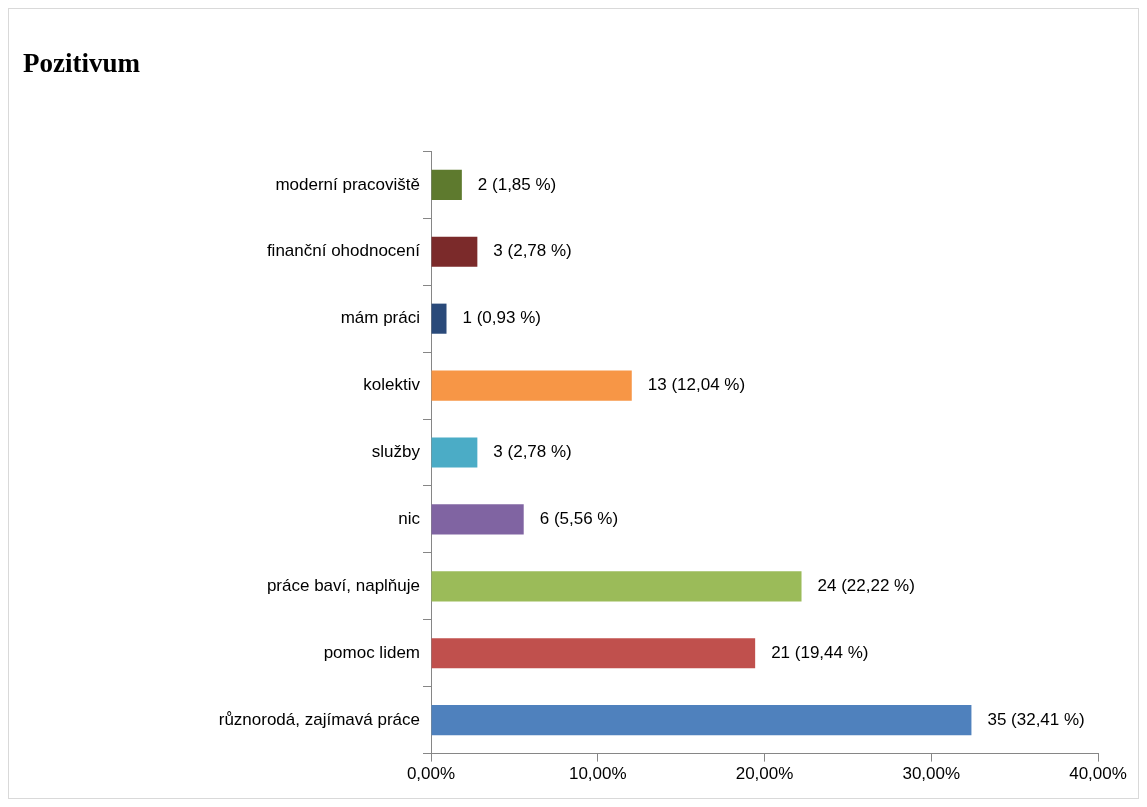 This screenshot has width=1147, height=807. I want to click on data-label: 1 (0,93 %), so click(501, 318).